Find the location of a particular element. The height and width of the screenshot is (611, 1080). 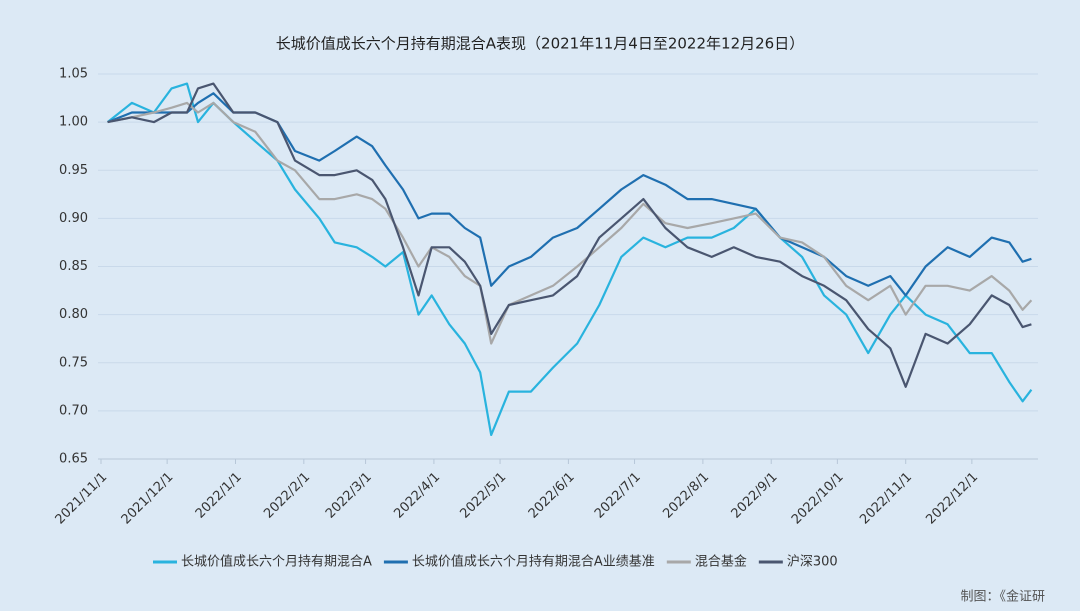

y-tick-label: 1.05 is located at coordinates (73, 74).